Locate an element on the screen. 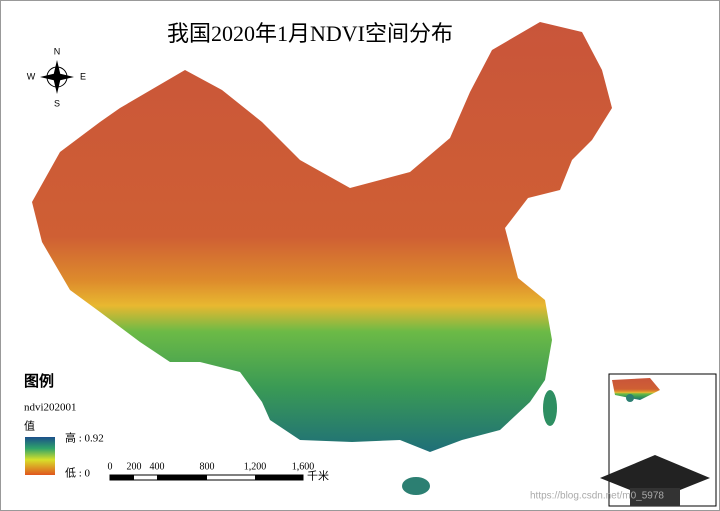 The width and height of the screenshot is (720, 511). map-title: 我国2020年1月NDVI空间分布 is located at coordinates (310, 33).